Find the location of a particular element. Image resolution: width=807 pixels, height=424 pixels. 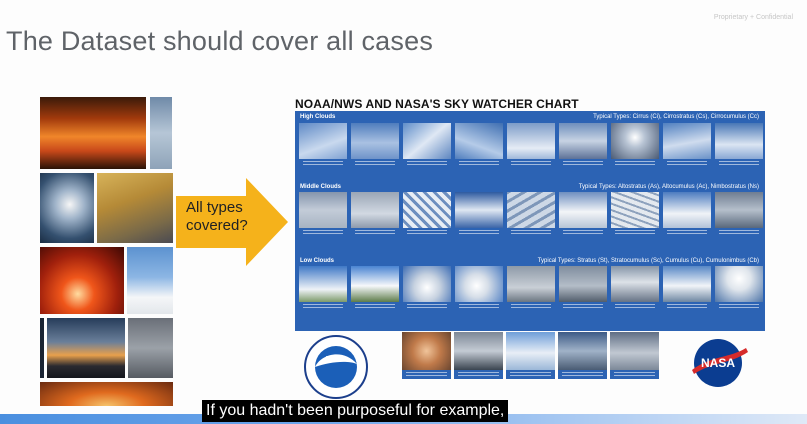

band-name: Low Clouds is located at coordinates (317, 261).